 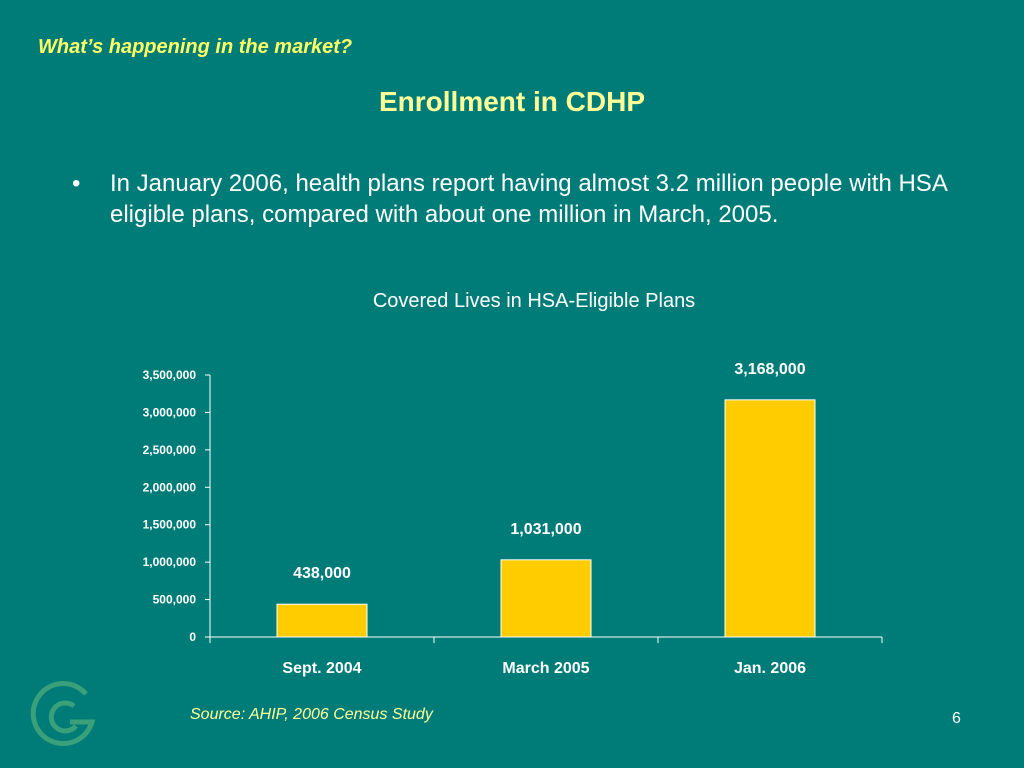 What do you see at coordinates (170, 487) in the screenshot?
I see `y-tick-label: 2,000,000` at bounding box center [170, 487].